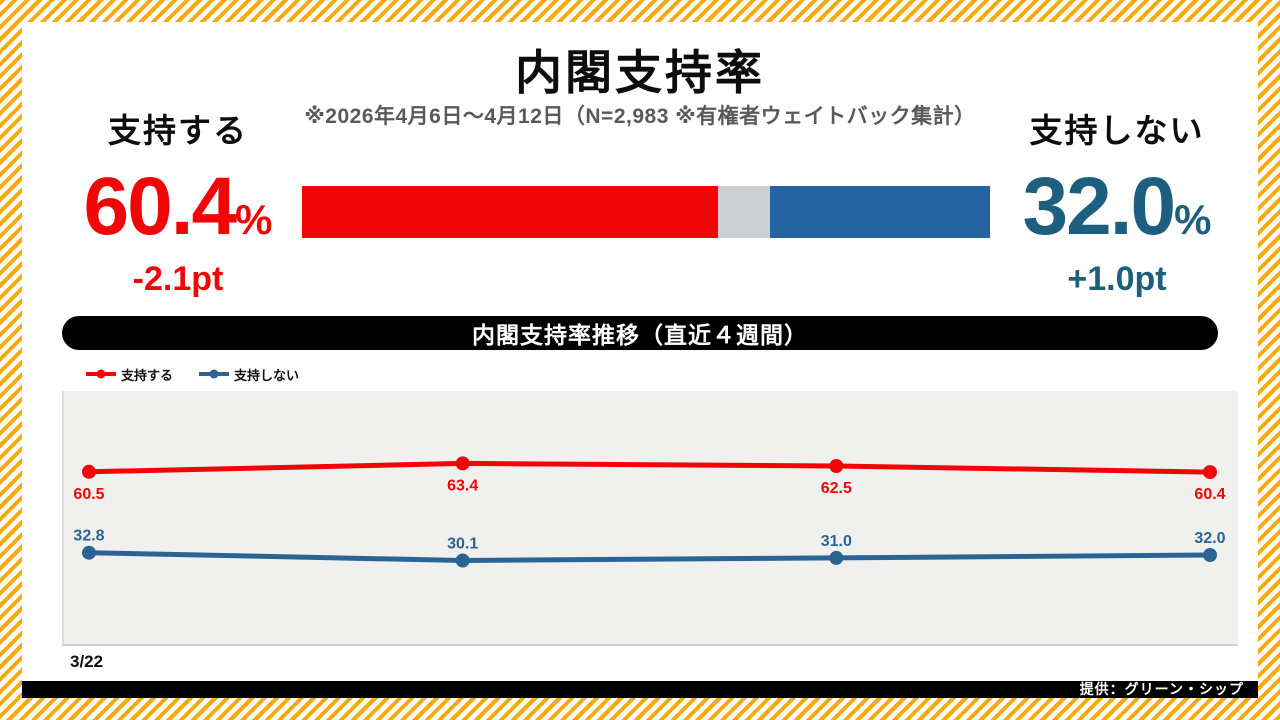  What do you see at coordinates (178, 130) in the screenshot?
I see `approve-label: 支持する` at bounding box center [178, 130].